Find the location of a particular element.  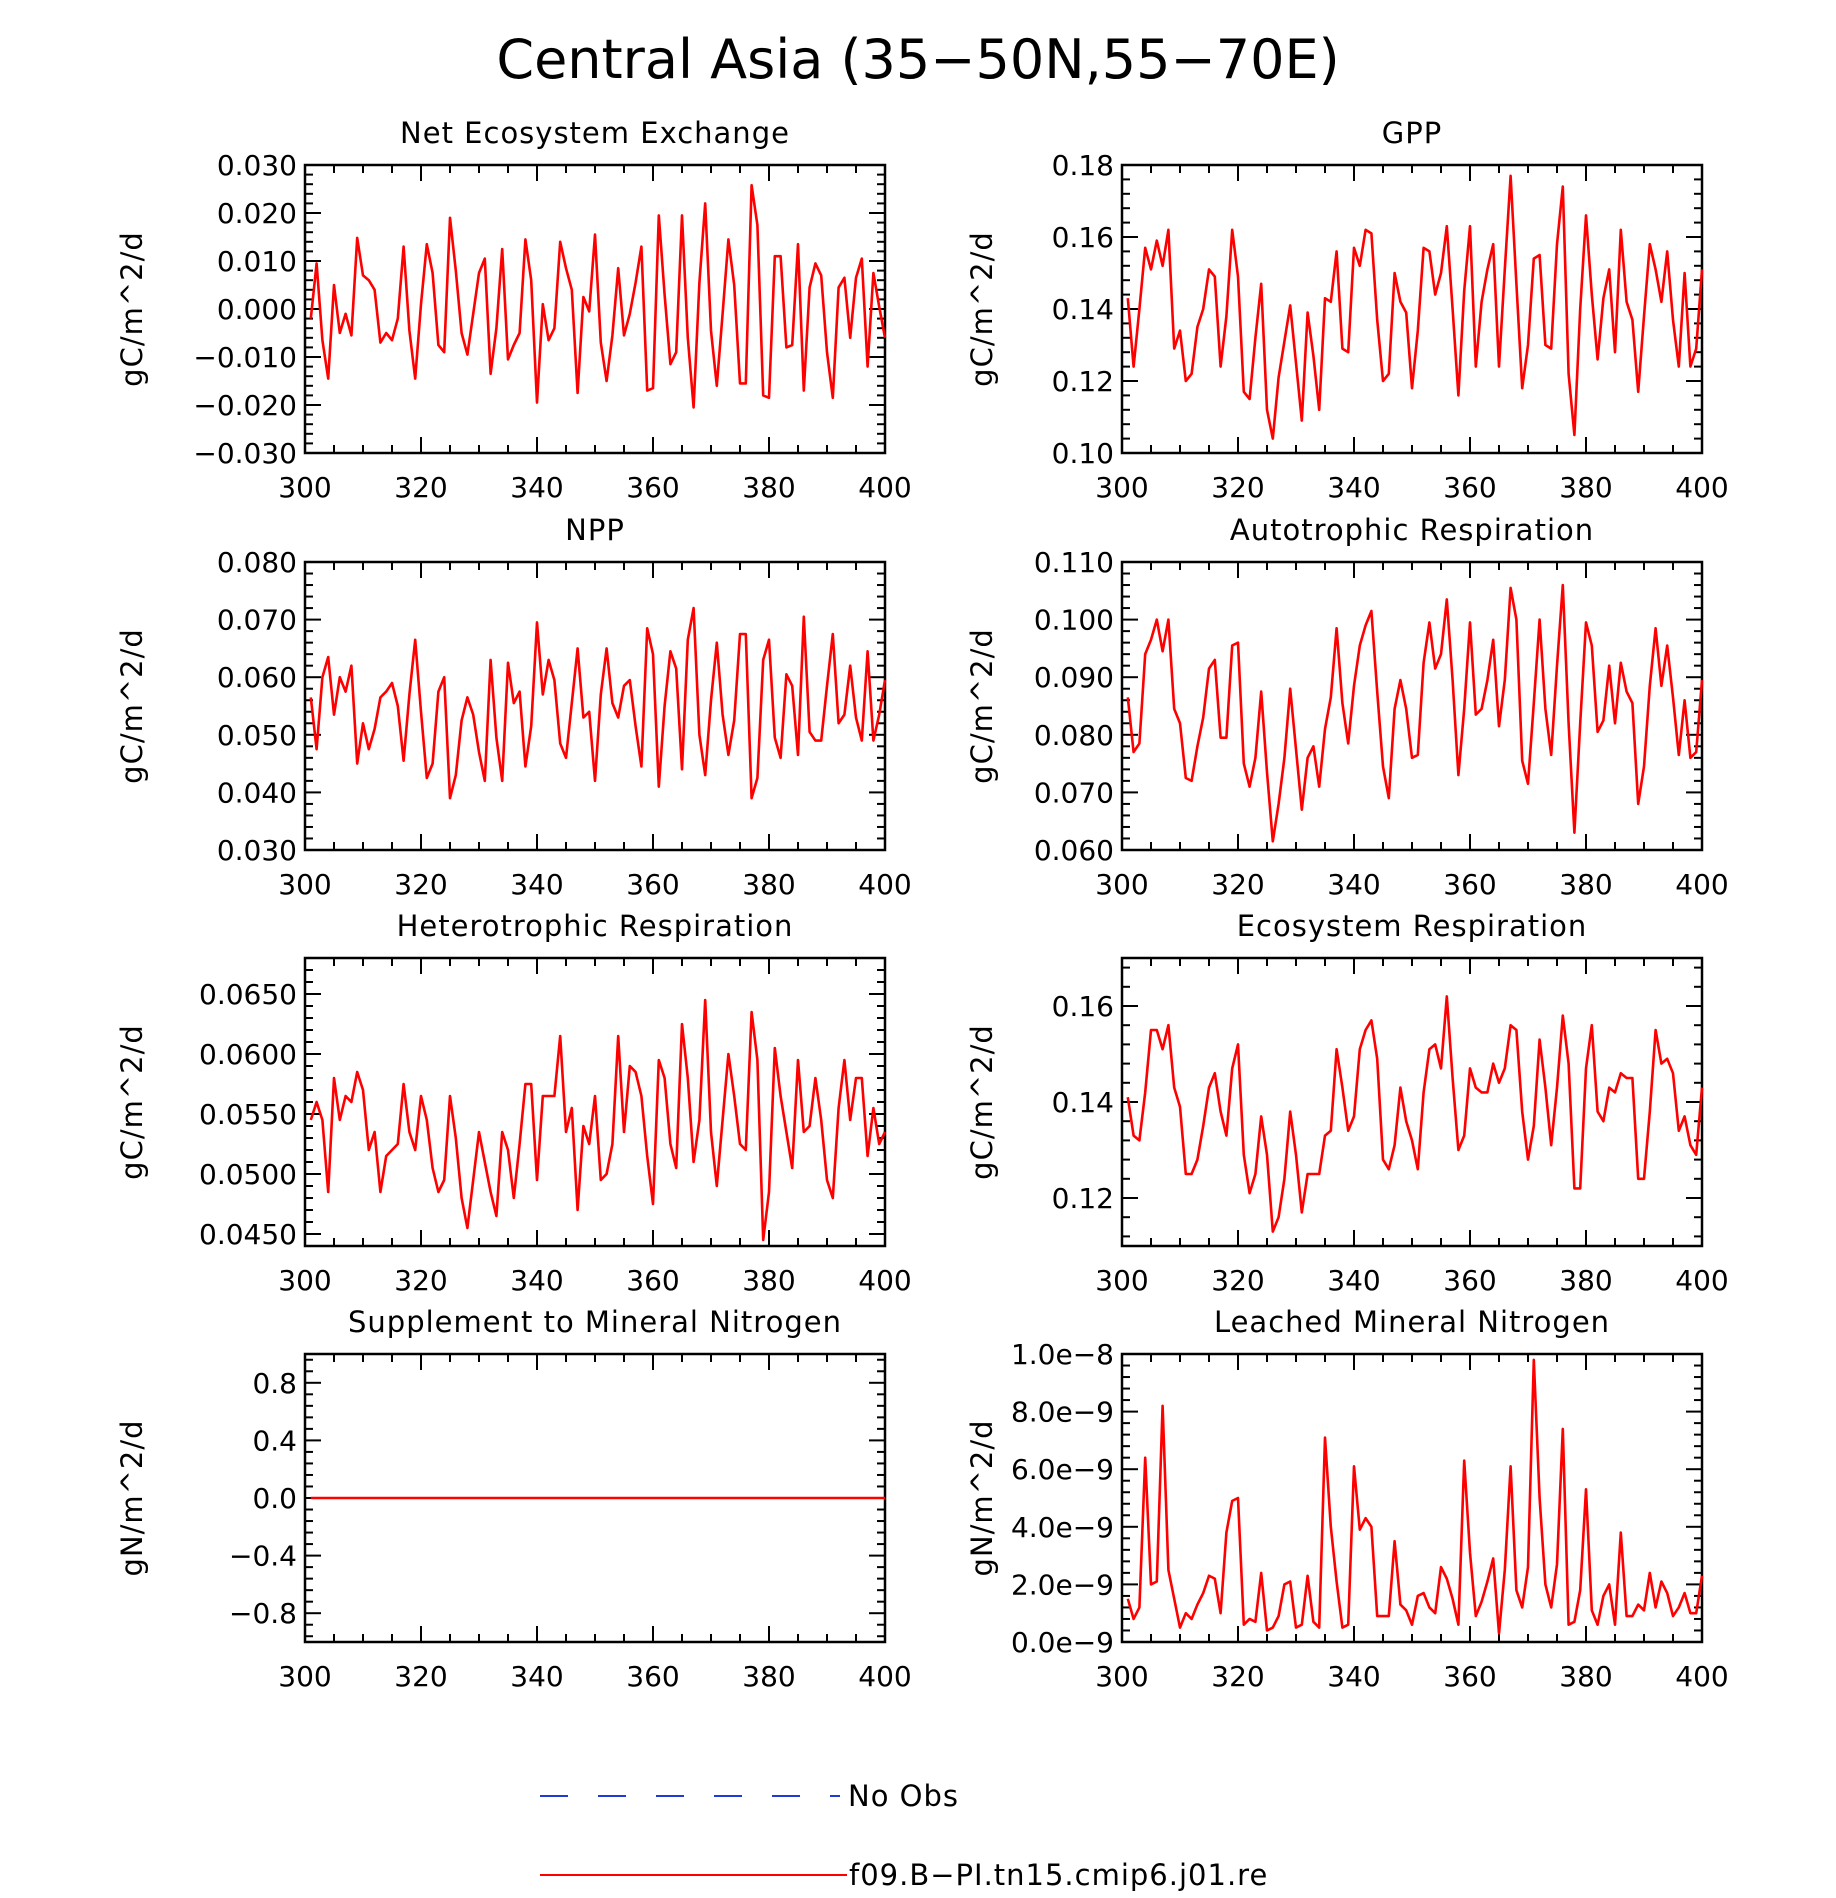

y-tick-label: 0.100 is located at coordinates (1074, 620).